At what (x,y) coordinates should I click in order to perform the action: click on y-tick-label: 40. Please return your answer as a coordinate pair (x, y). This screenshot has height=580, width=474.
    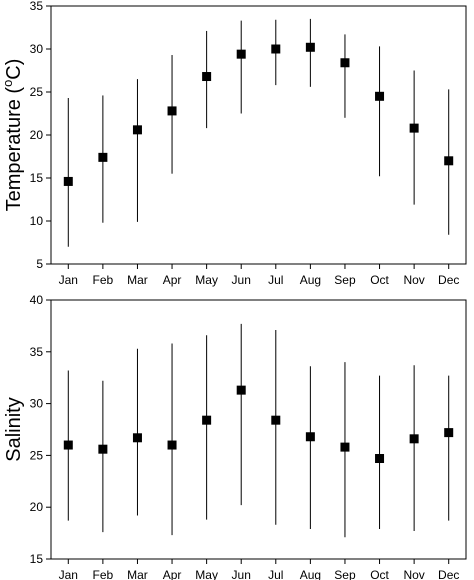
    Looking at the image, I should click on (37, 300).